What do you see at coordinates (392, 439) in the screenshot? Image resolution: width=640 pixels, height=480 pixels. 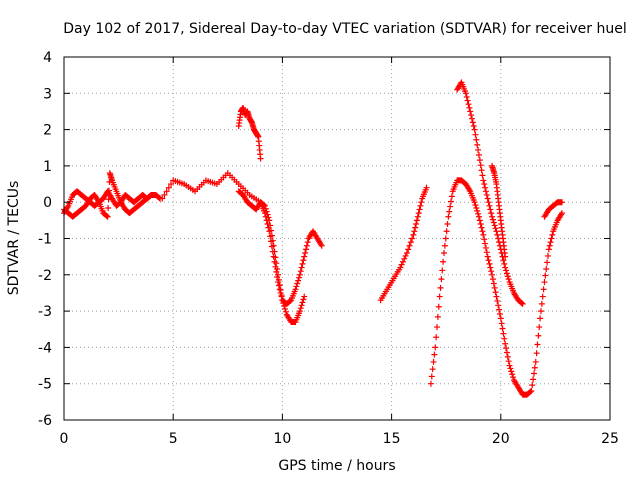 I see `x-tick-label: 15` at bounding box center [392, 439].